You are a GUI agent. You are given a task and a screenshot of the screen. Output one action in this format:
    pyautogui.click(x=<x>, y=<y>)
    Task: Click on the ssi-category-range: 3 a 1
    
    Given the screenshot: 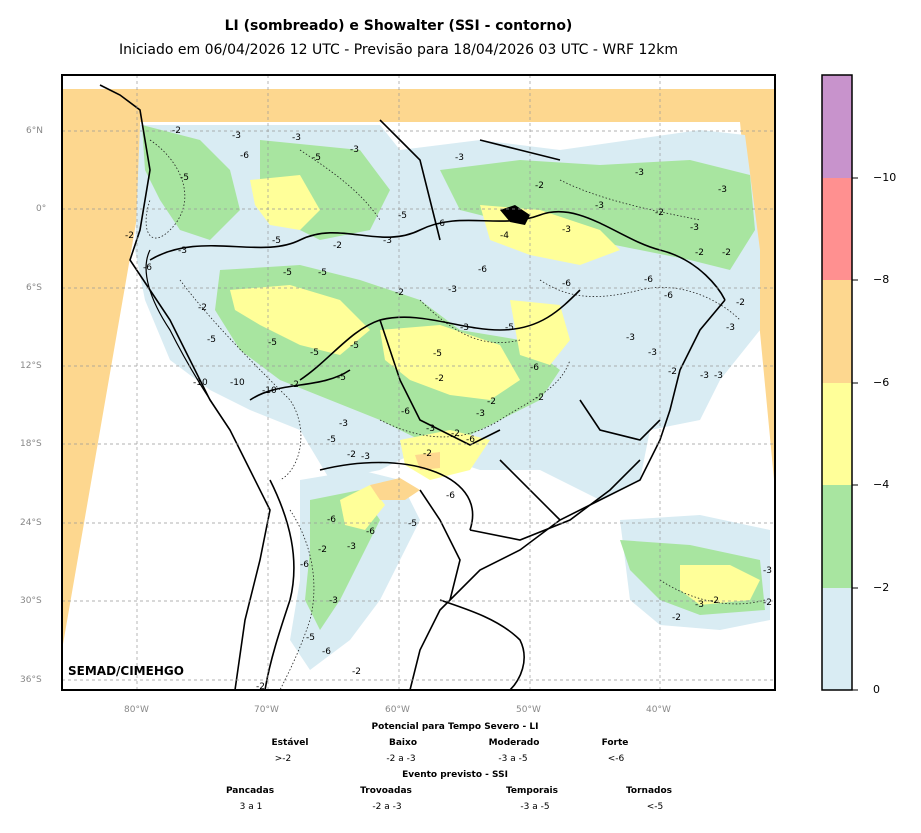 What is the action you would take?
    pyautogui.click(x=251, y=807)
    